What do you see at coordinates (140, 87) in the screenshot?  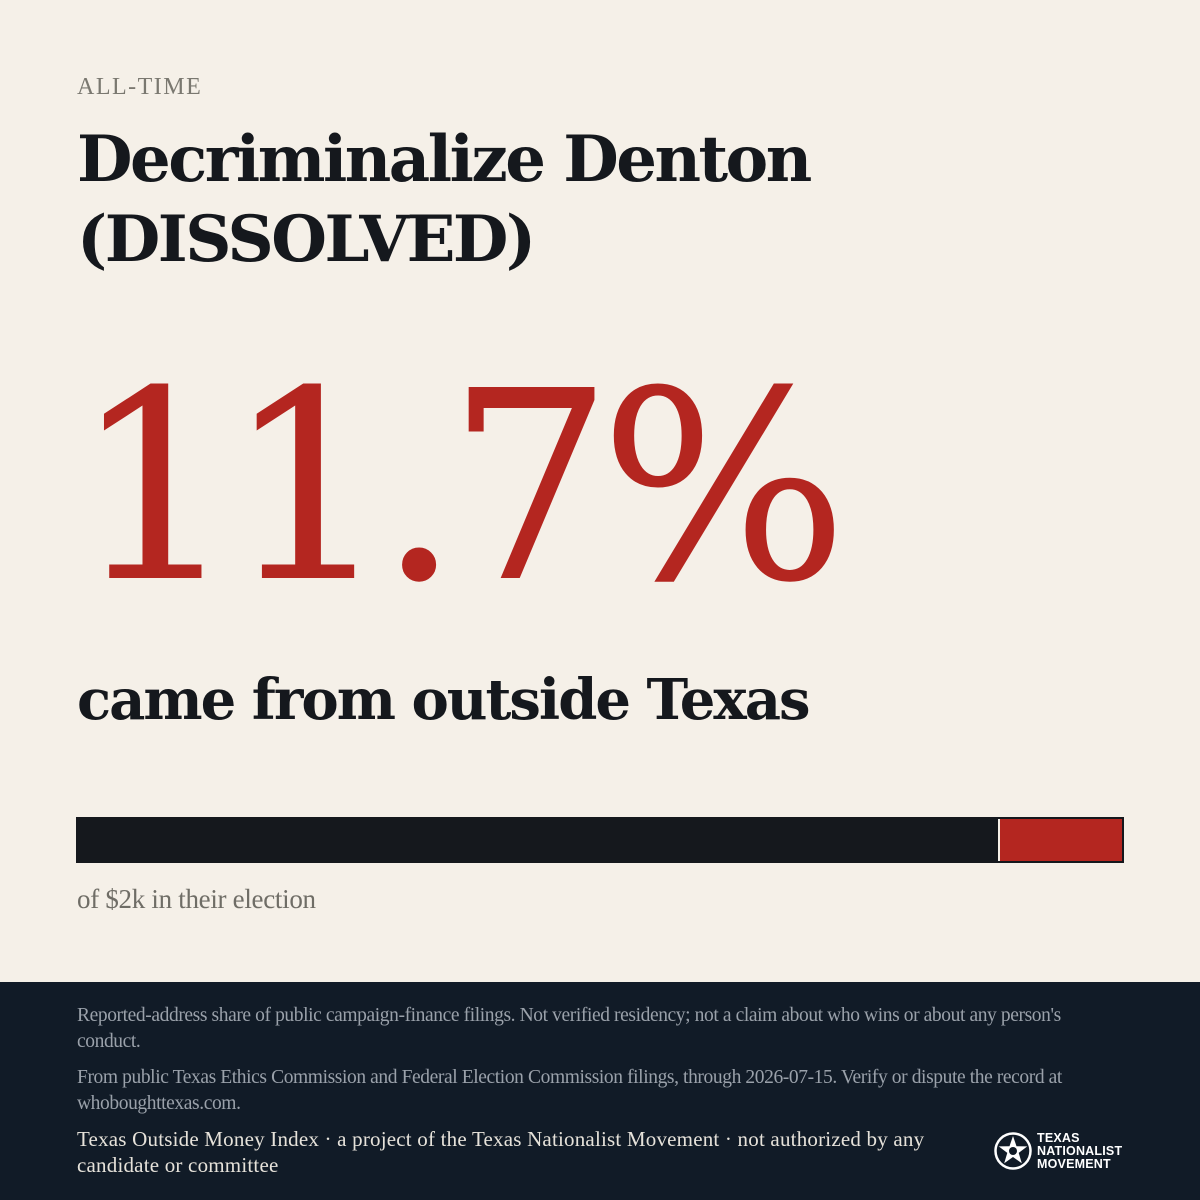 I see `period-label: ALL-TIME` at bounding box center [140, 87].